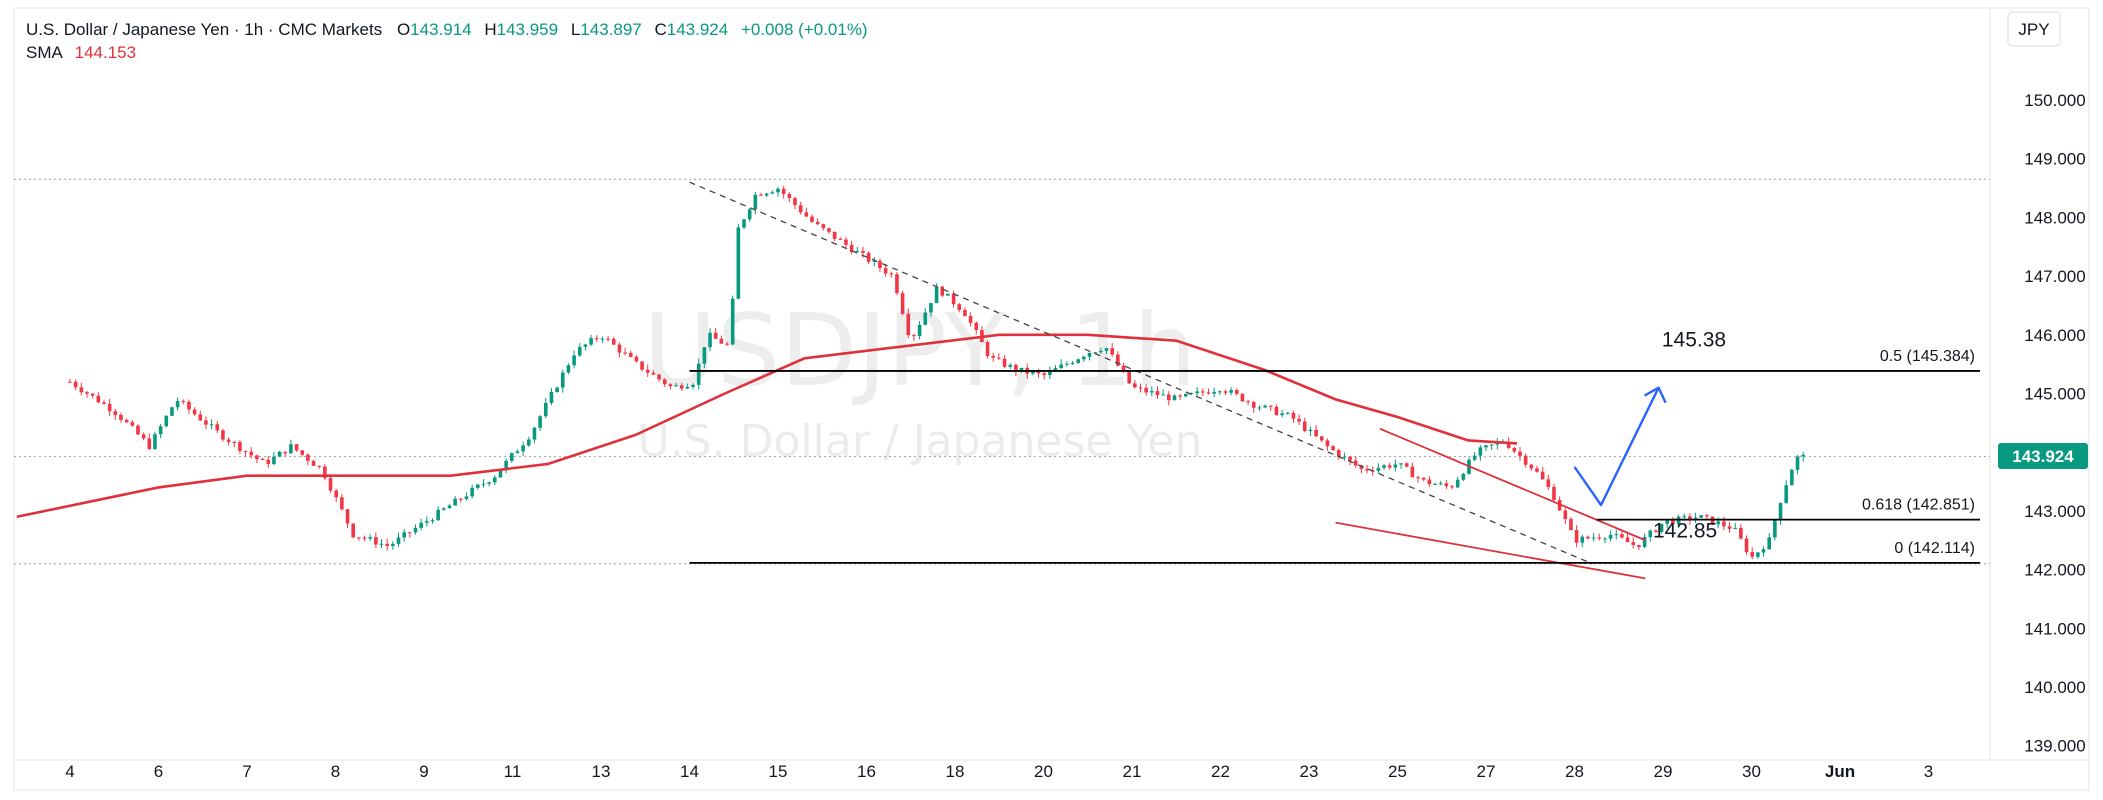  I want to click on last-price-tag, so click(2043, 456).